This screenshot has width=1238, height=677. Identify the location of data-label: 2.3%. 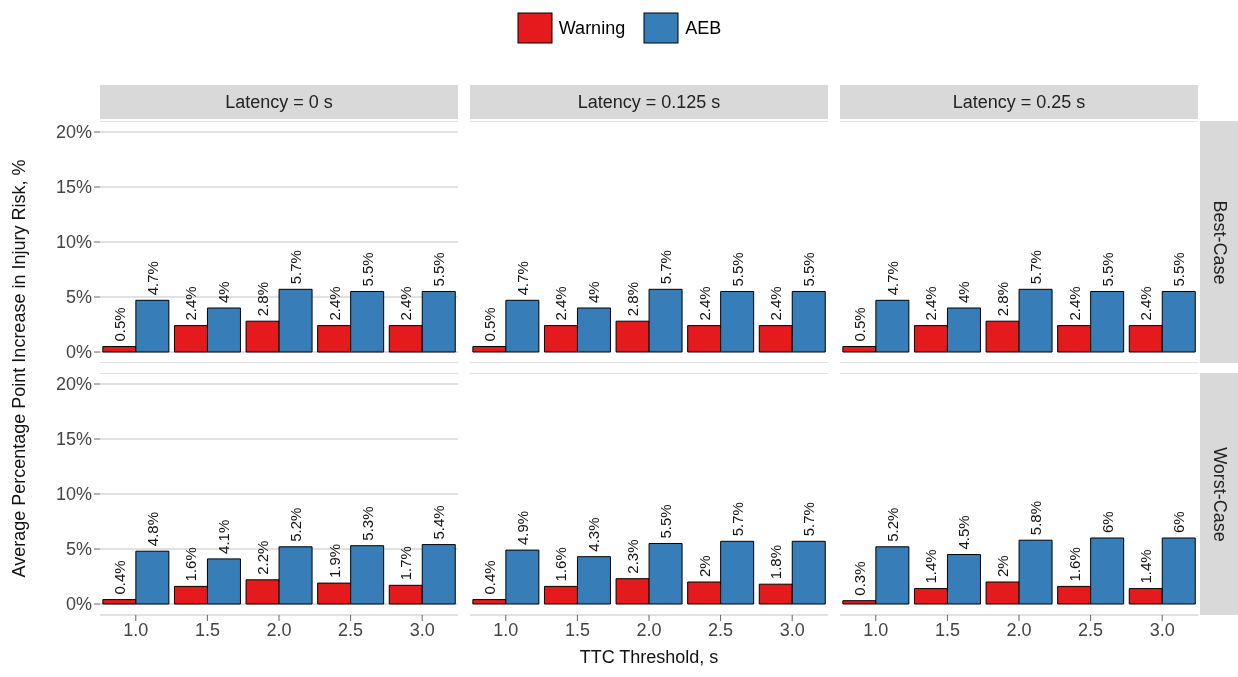
(633, 556).